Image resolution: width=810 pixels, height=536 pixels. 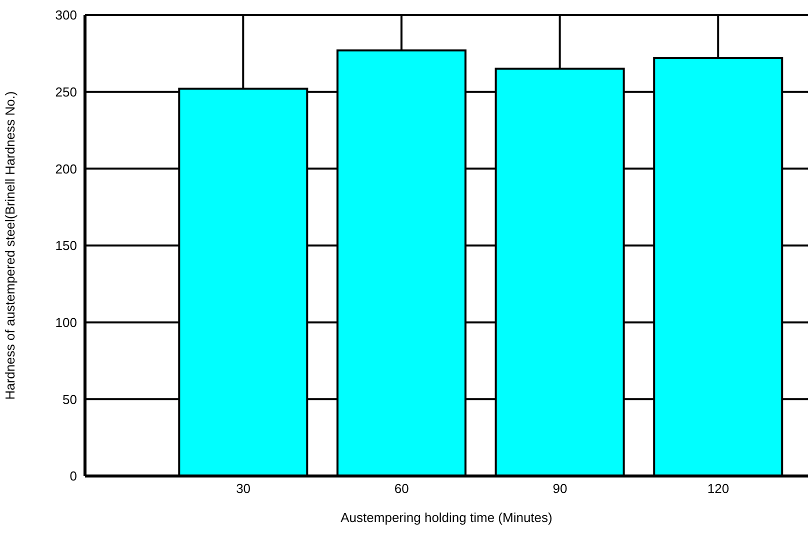 What do you see at coordinates (243, 488) in the screenshot?
I see `x-tick-label: 30` at bounding box center [243, 488].